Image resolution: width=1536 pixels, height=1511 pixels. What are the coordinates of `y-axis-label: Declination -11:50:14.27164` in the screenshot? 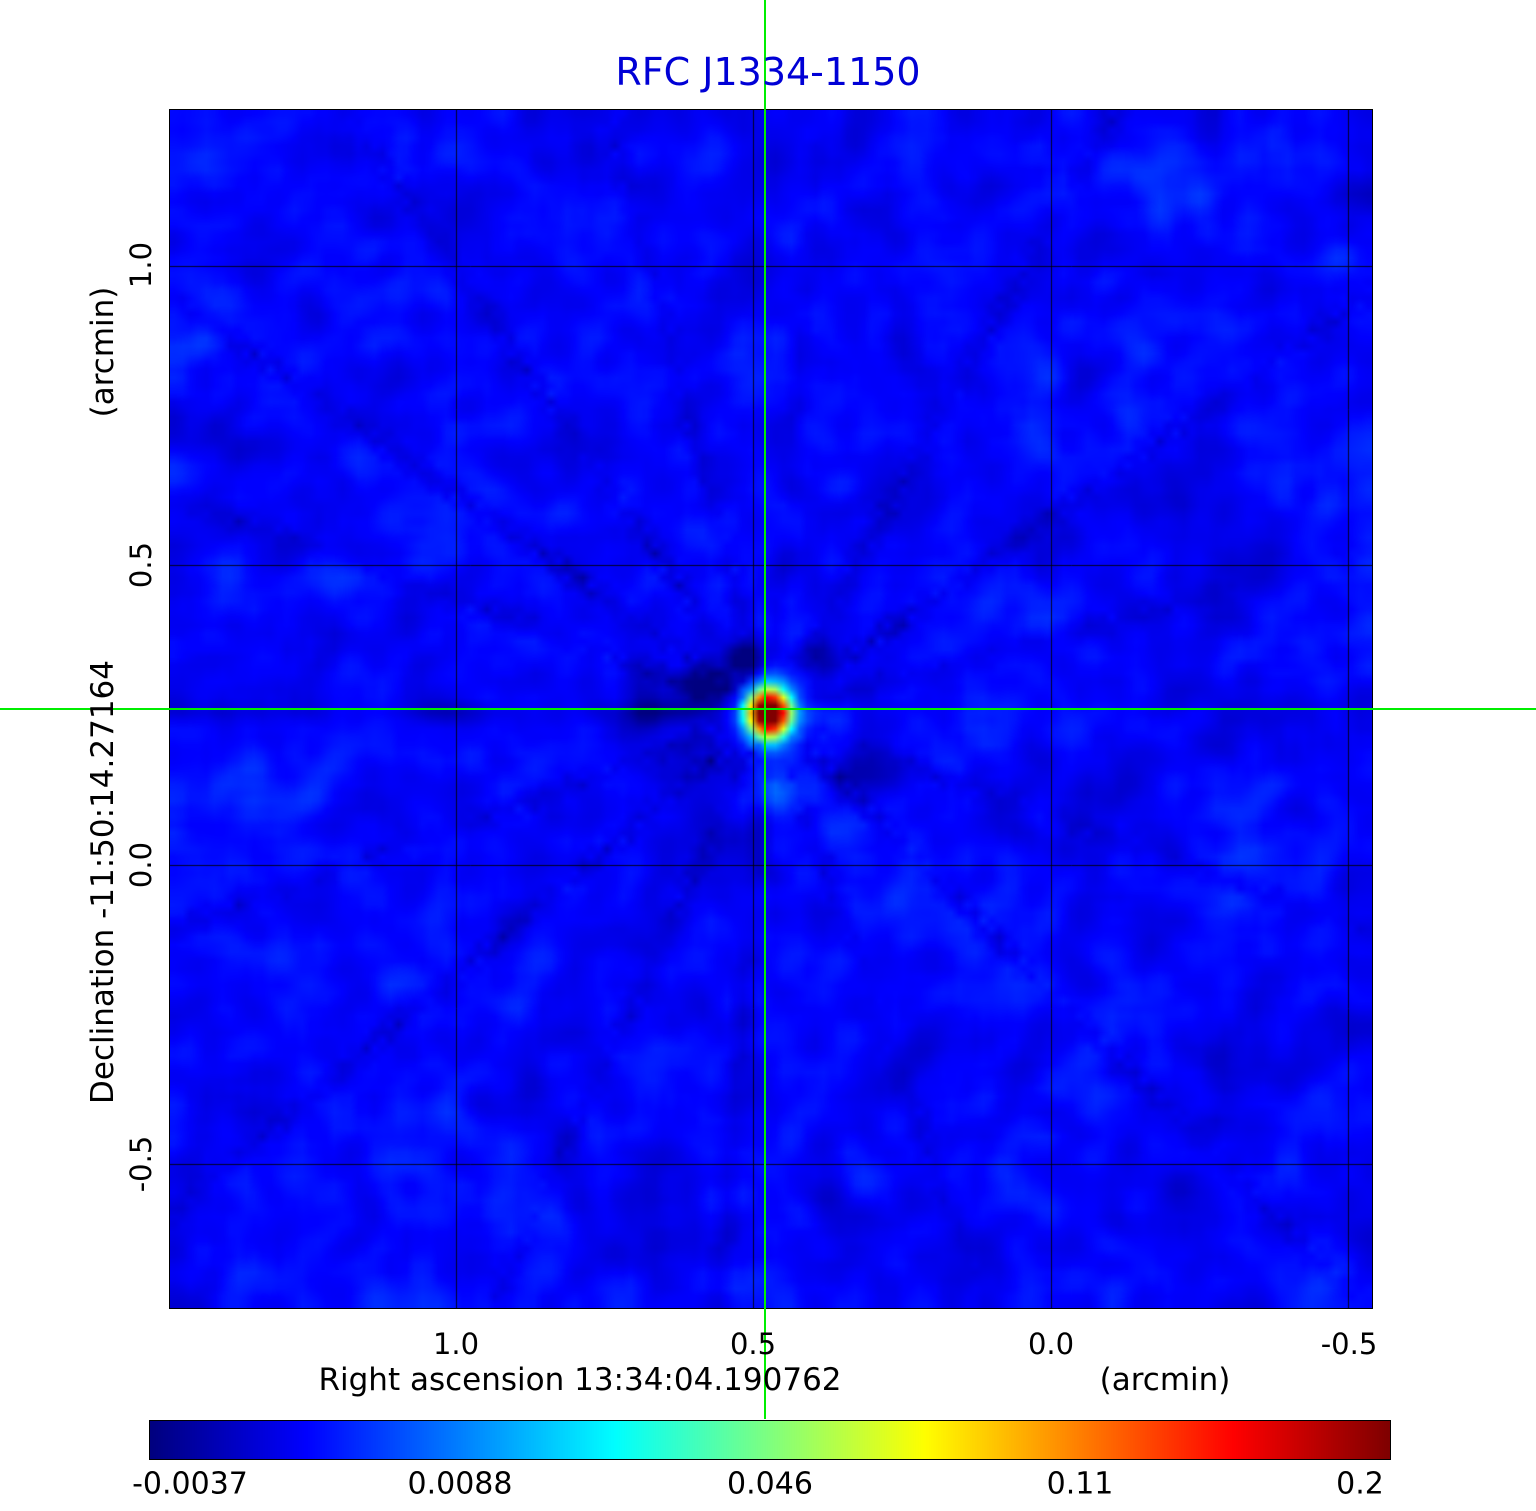 It's located at (103, 882).